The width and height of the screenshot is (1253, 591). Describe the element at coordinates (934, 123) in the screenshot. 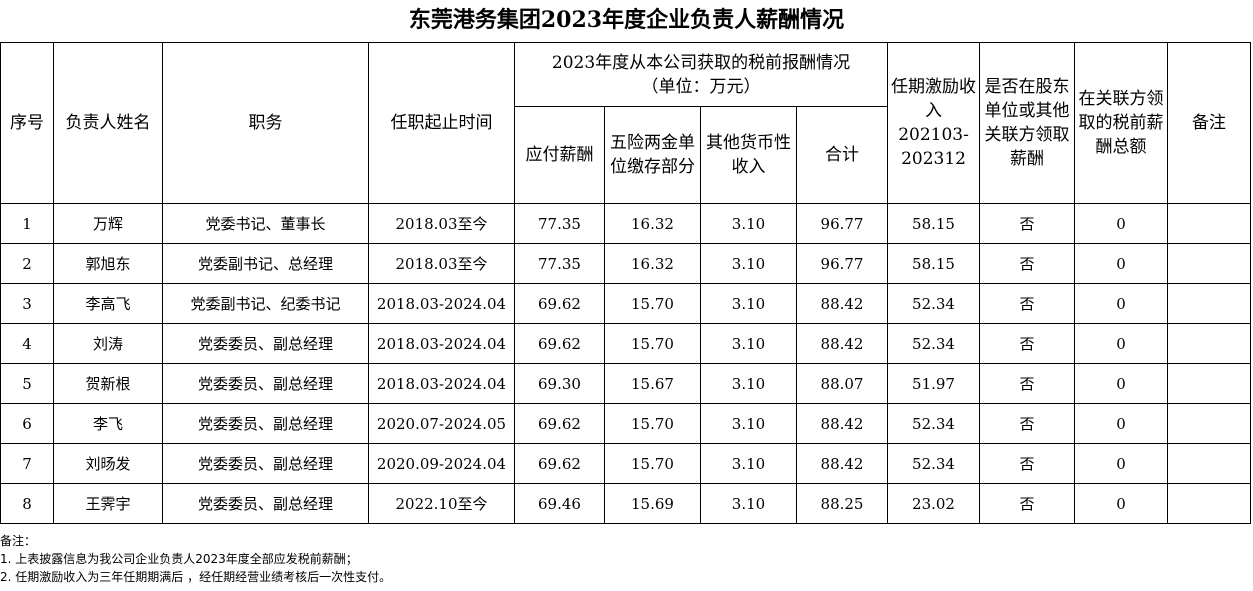

I see `header-incentive: 任期激励收入 202103-202312` at that location.